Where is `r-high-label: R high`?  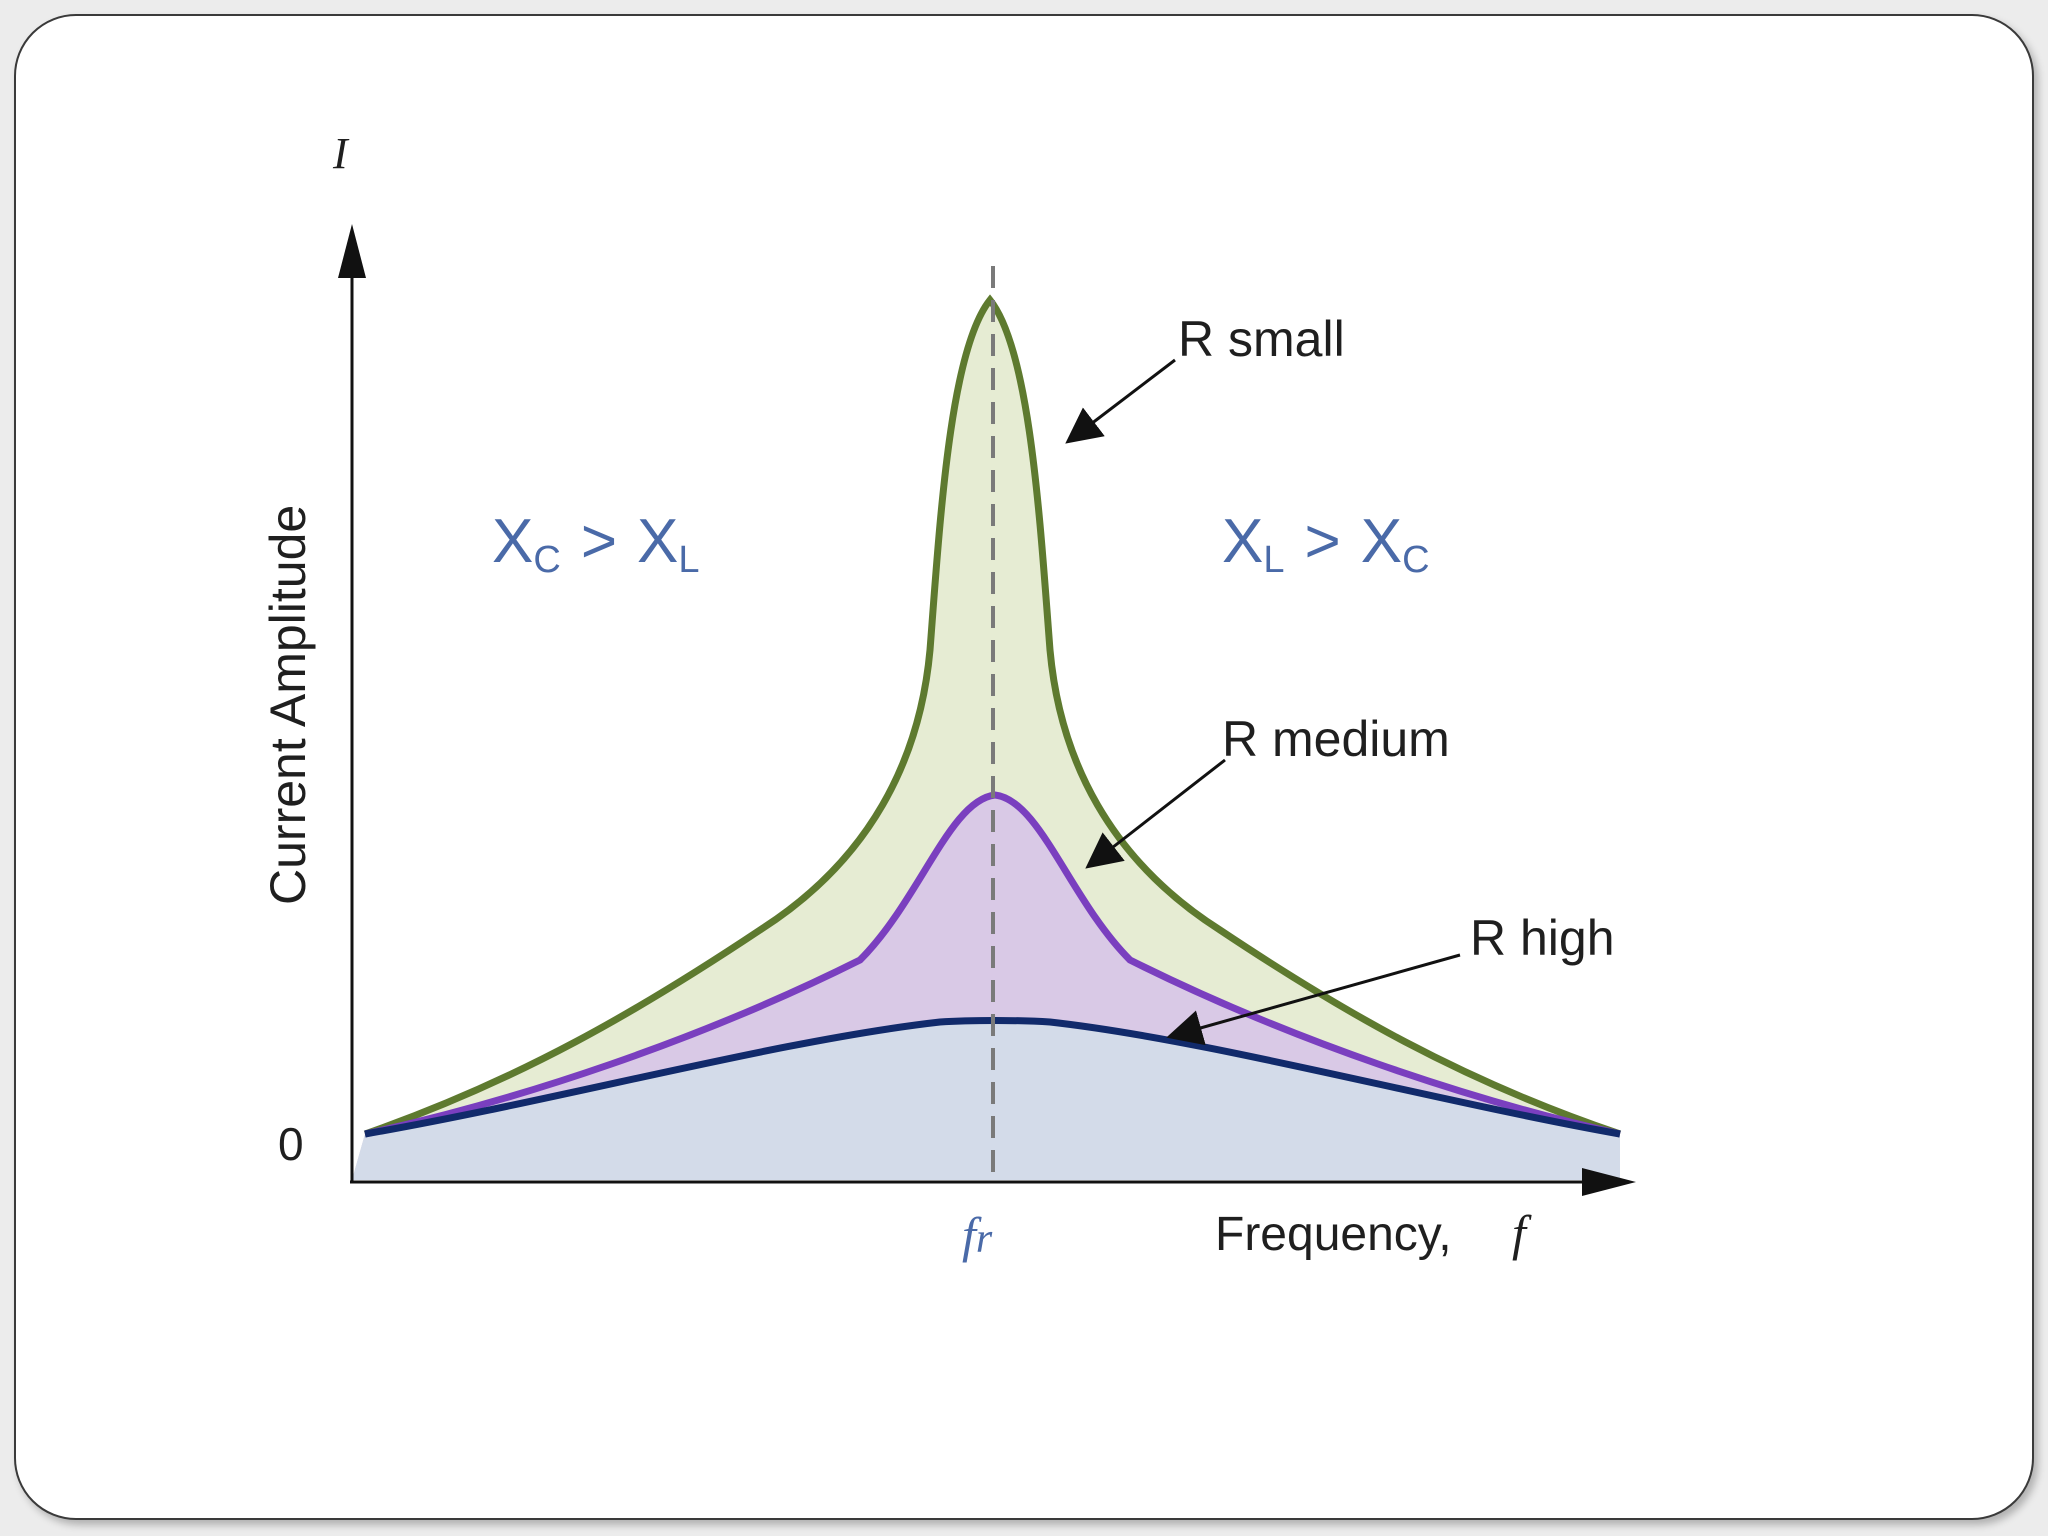 r-high-label: R high is located at coordinates (1542, 938).